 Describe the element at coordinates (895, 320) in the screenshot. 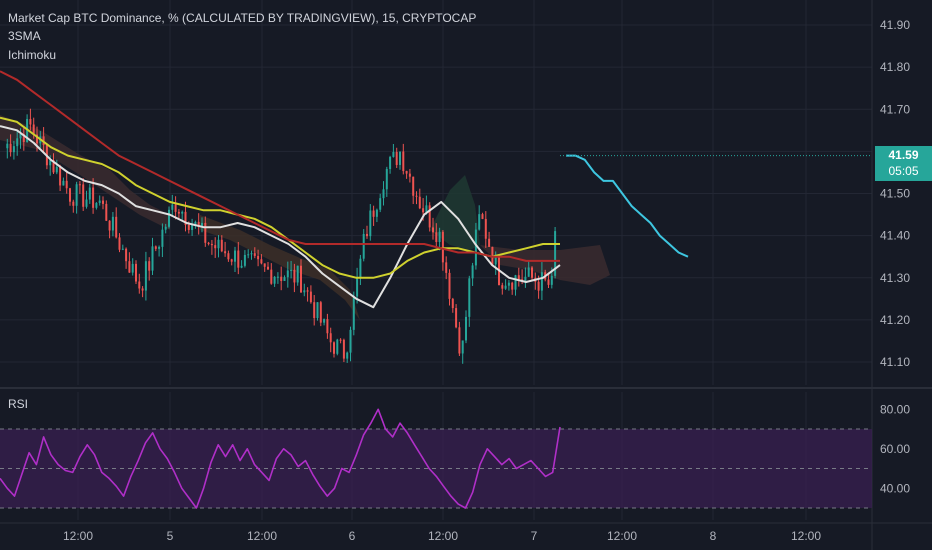

I see `price-tick-label: 41.20` at that location.